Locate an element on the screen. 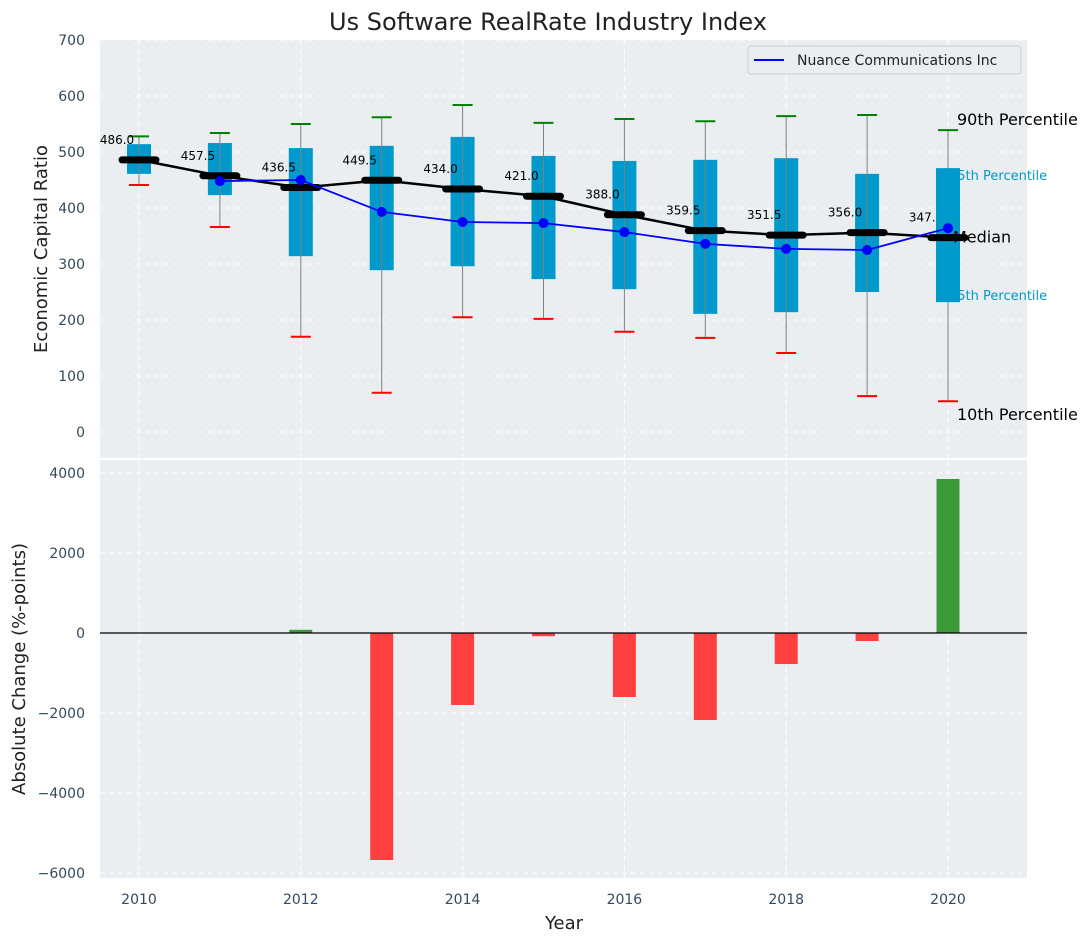 This screenshot has width=1092, height=942. median-value-label: 436.5 is located at coordinates (279, 168).